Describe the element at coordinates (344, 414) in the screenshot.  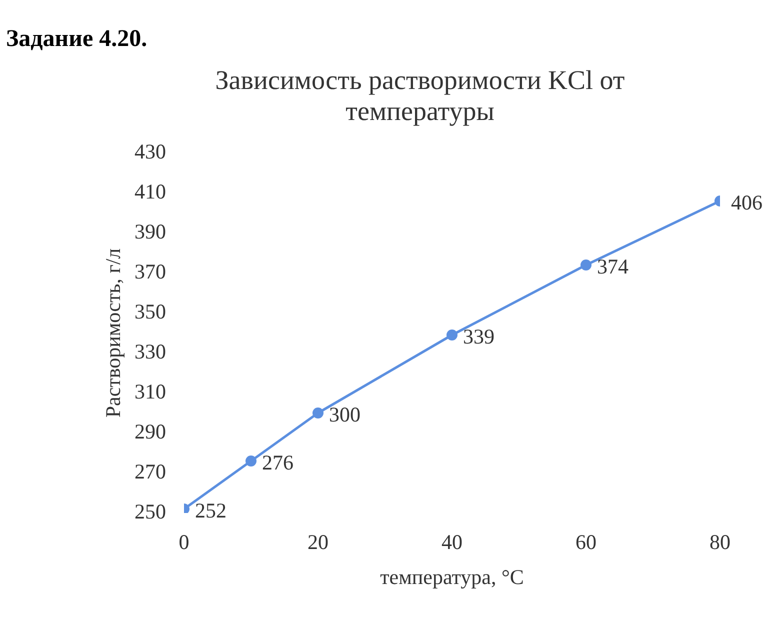
I see `data-label: 300` at that location.